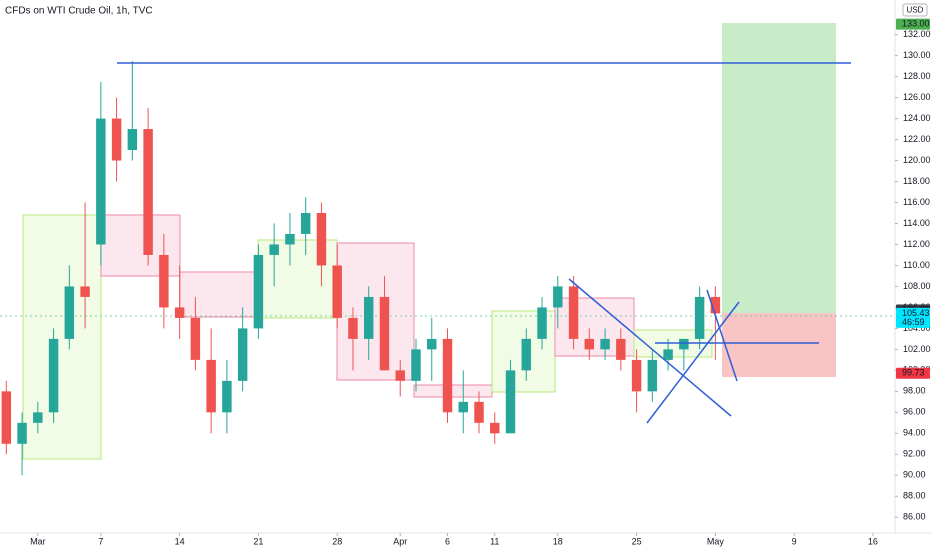 This screenshot has width=932, height=550. What do you see at coordinates (558, 541) in the screenshot?
I see `x-tick-label: 18` at bounding box center [558, 541].